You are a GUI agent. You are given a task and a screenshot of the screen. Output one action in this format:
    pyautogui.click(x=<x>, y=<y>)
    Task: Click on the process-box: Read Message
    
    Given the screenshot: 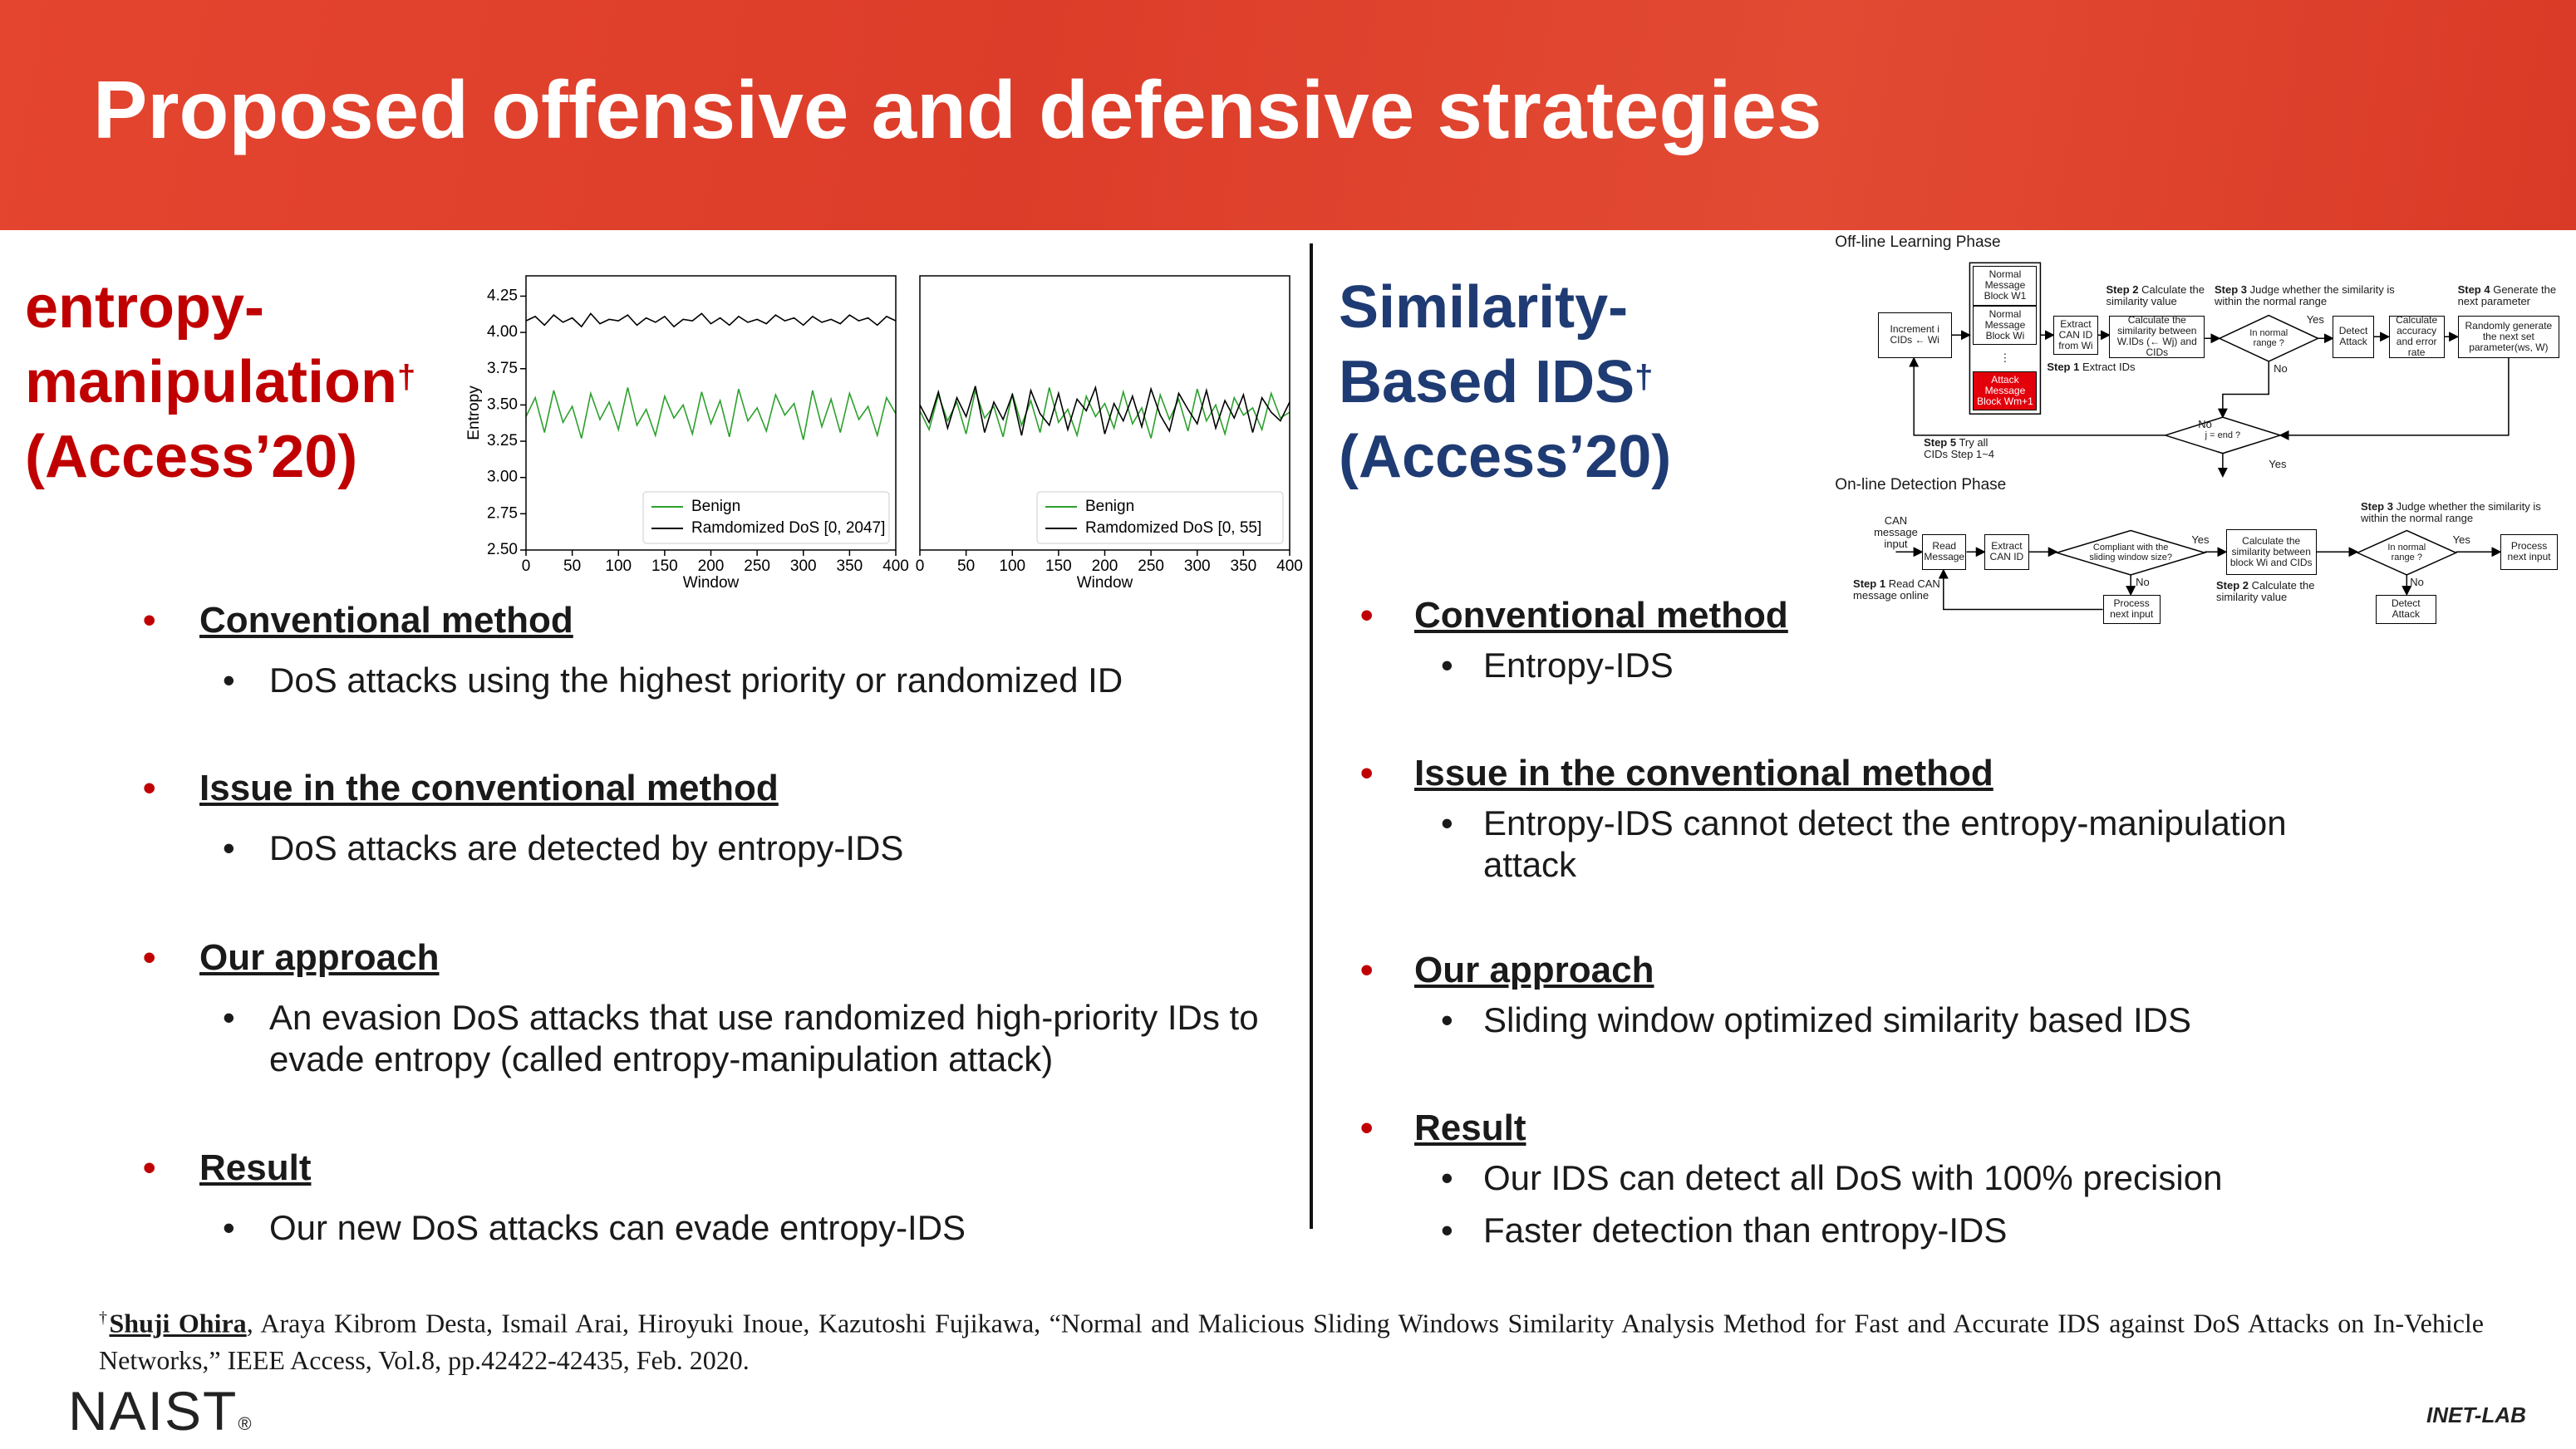 What is the action you would take?
    pyautogui.click(x=1944, y=551)
    